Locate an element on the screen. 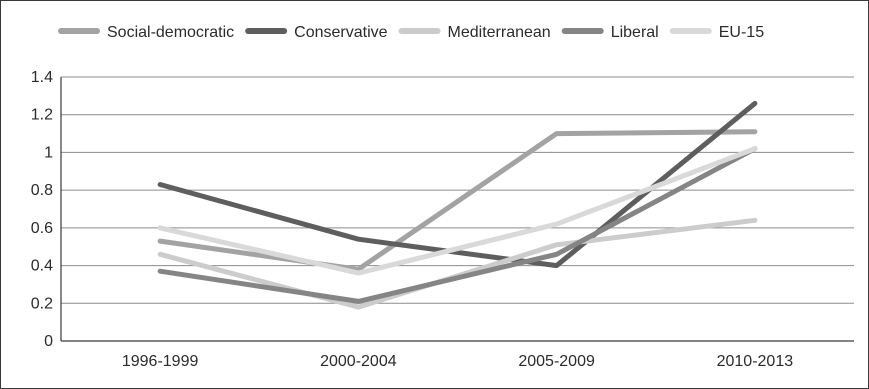 Image resolution: width=869 pixels, height=389 pixels. y-tick-label: 1.4 is located at coordinates (42, 77).